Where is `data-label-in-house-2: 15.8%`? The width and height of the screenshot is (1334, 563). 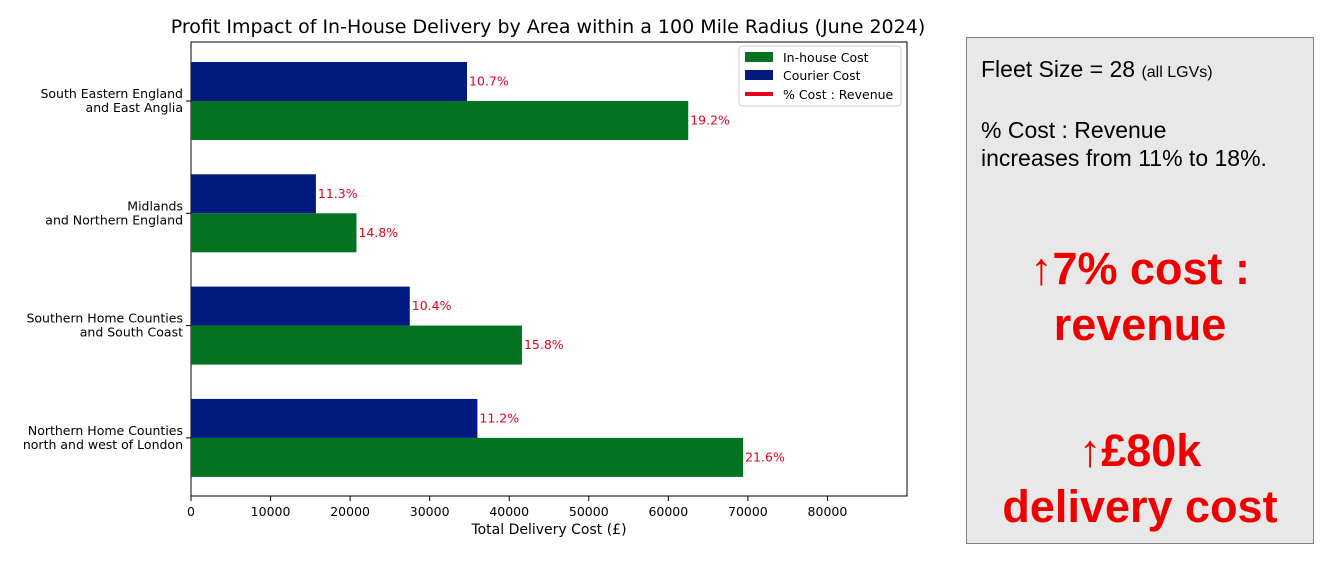
data-label-in-house-2: 15.8% is located at coordinates (544, 344).